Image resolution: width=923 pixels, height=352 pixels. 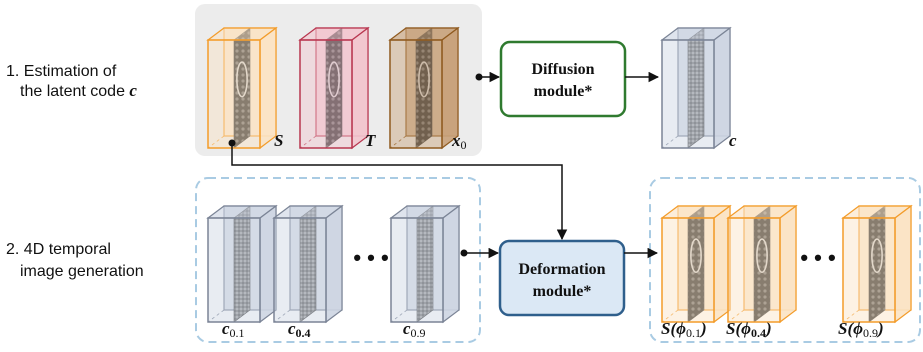 I want to click on diffusion-module, so click(x=563, y=79).